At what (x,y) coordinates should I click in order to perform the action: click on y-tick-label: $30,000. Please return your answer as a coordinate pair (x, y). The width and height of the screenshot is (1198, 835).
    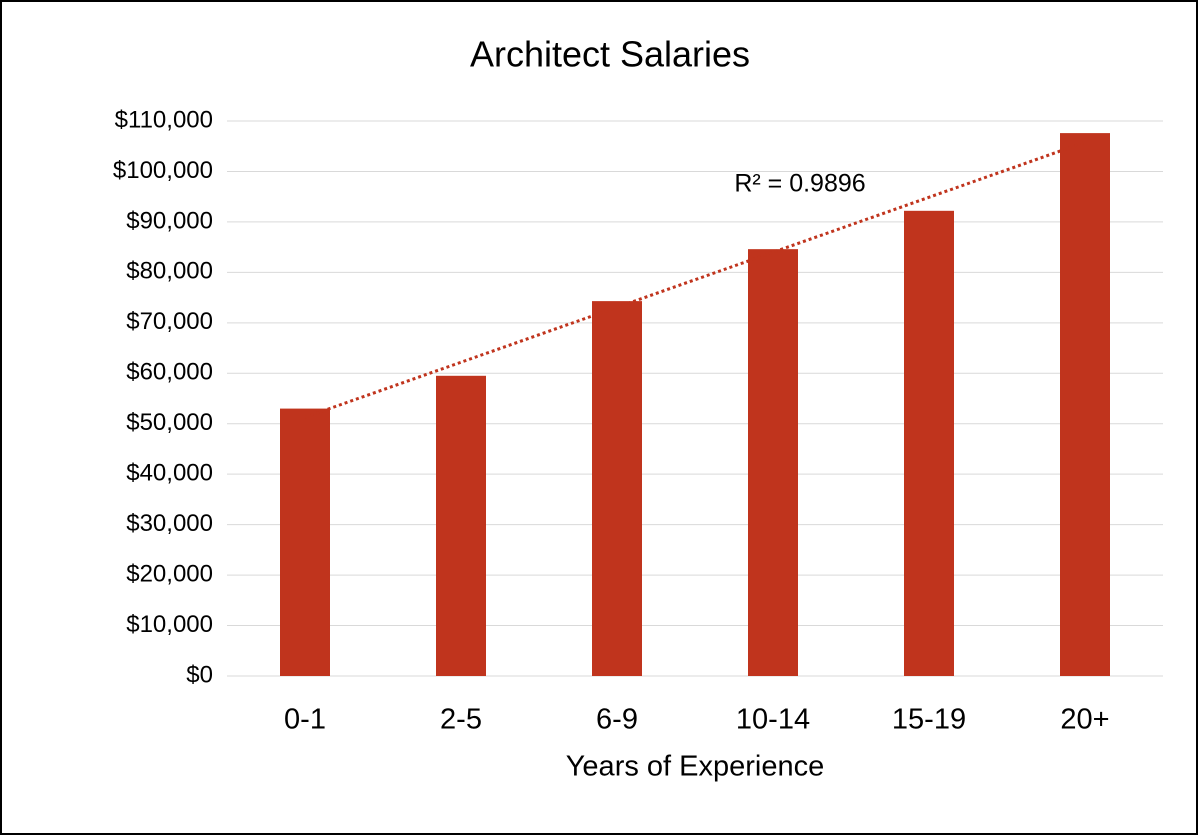
    Looking at the image, I should click on (169, 523).